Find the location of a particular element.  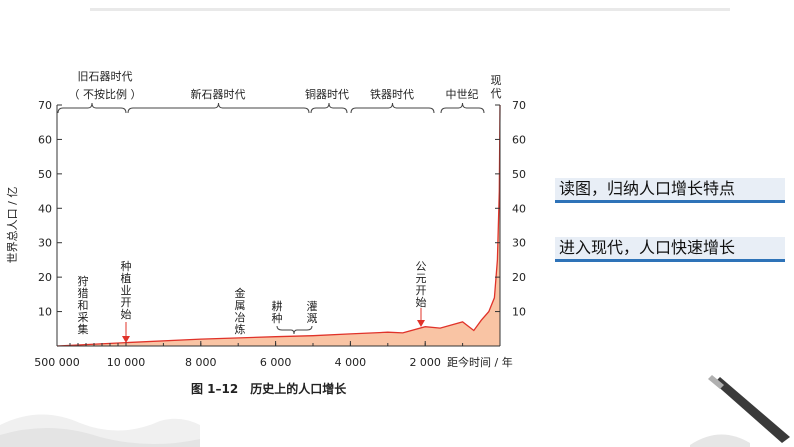

annotation-hunting: 集 is located at coordinates (83, 329).